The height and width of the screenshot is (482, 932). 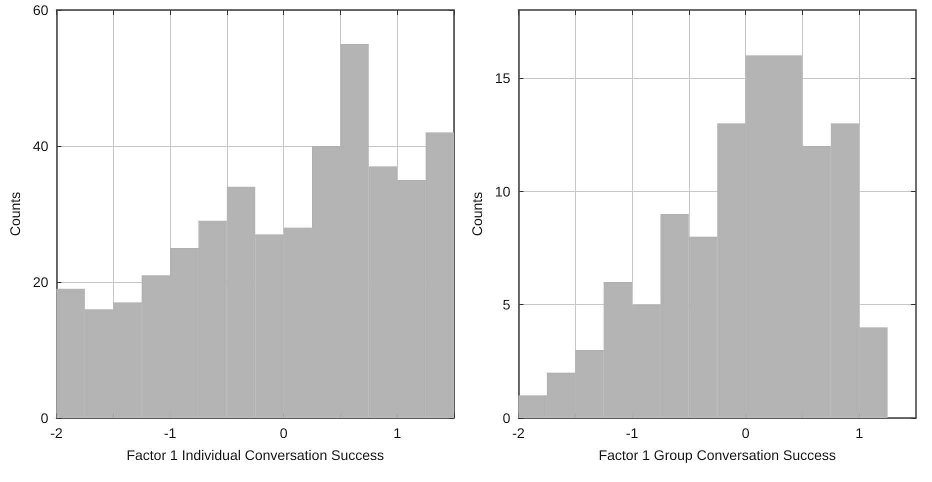 What do you see at coordinates (502, 191) in the screenshot?
I see `y-tick-label: 10` at bounding box center [502, 191].